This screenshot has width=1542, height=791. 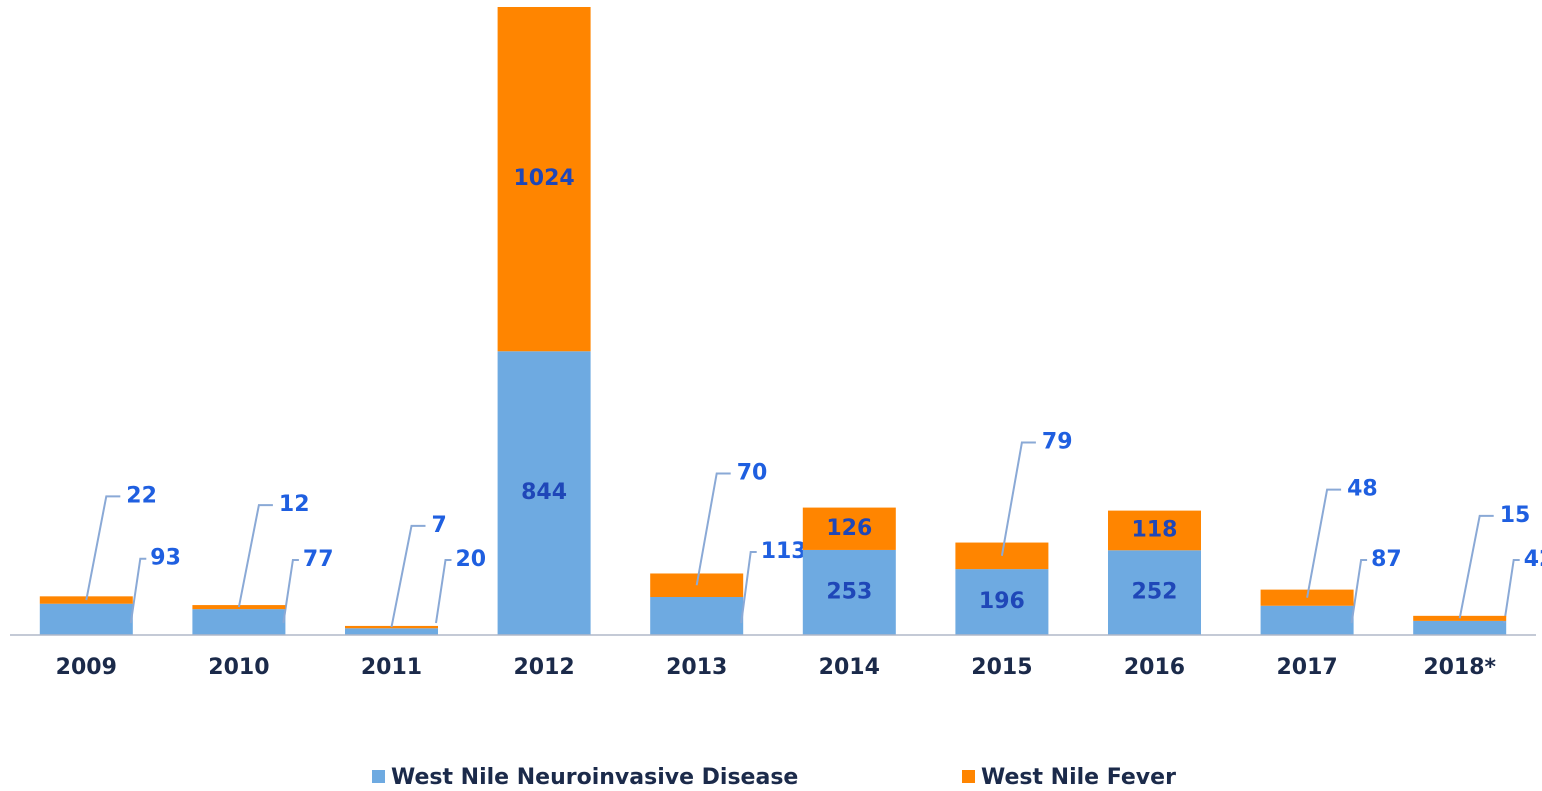 I want to click on data-label: 252, so click(x=1155, y=592).